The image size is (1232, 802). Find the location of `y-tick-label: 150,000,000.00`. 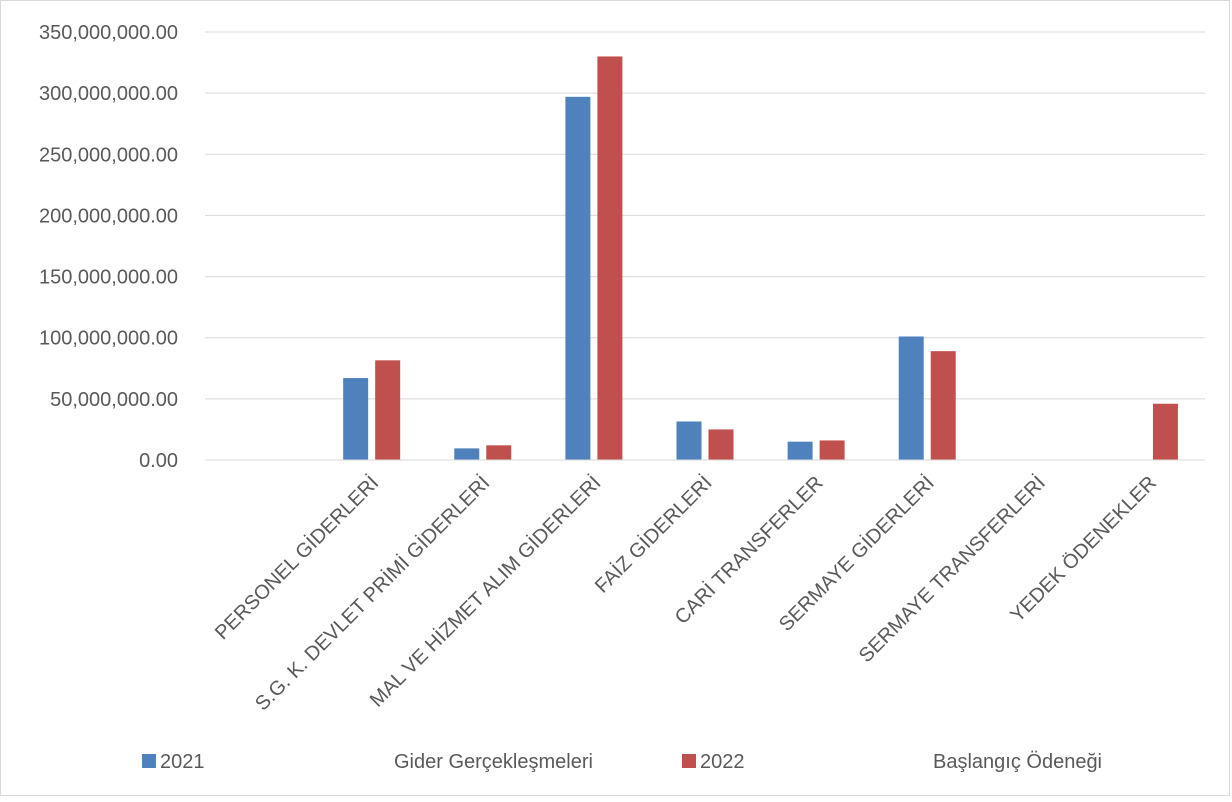

y-tick-label: 150,000,000.00 is located at coordinates (108, 278).